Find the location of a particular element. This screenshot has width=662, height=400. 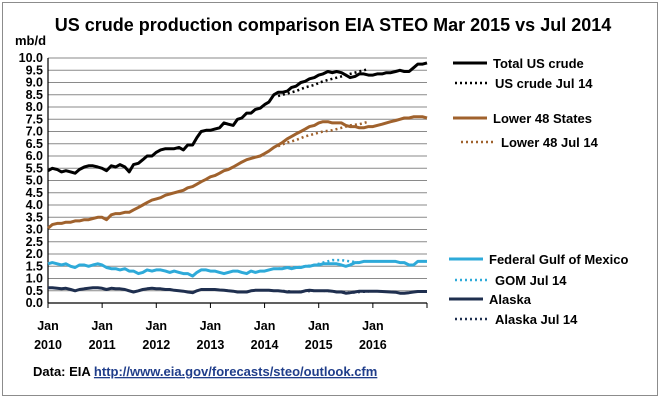

y-tick-label: 3.0 is located at coordinates (34, 230).